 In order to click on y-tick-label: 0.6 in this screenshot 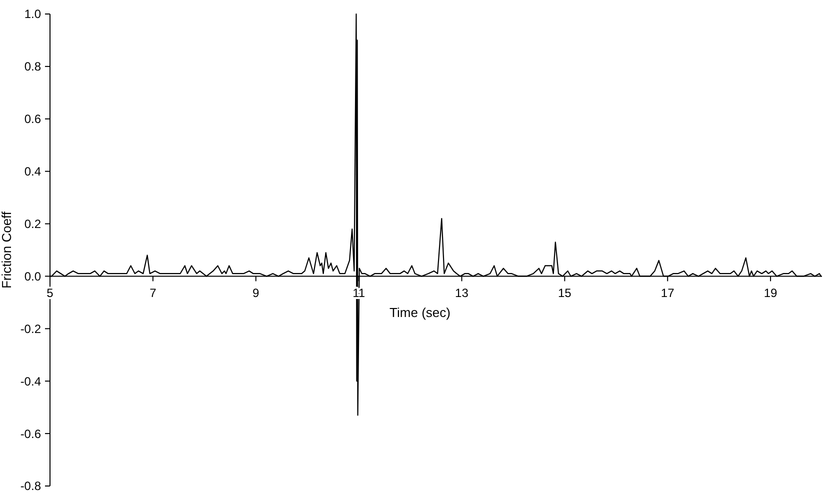, I will do `click(33, 119)`.